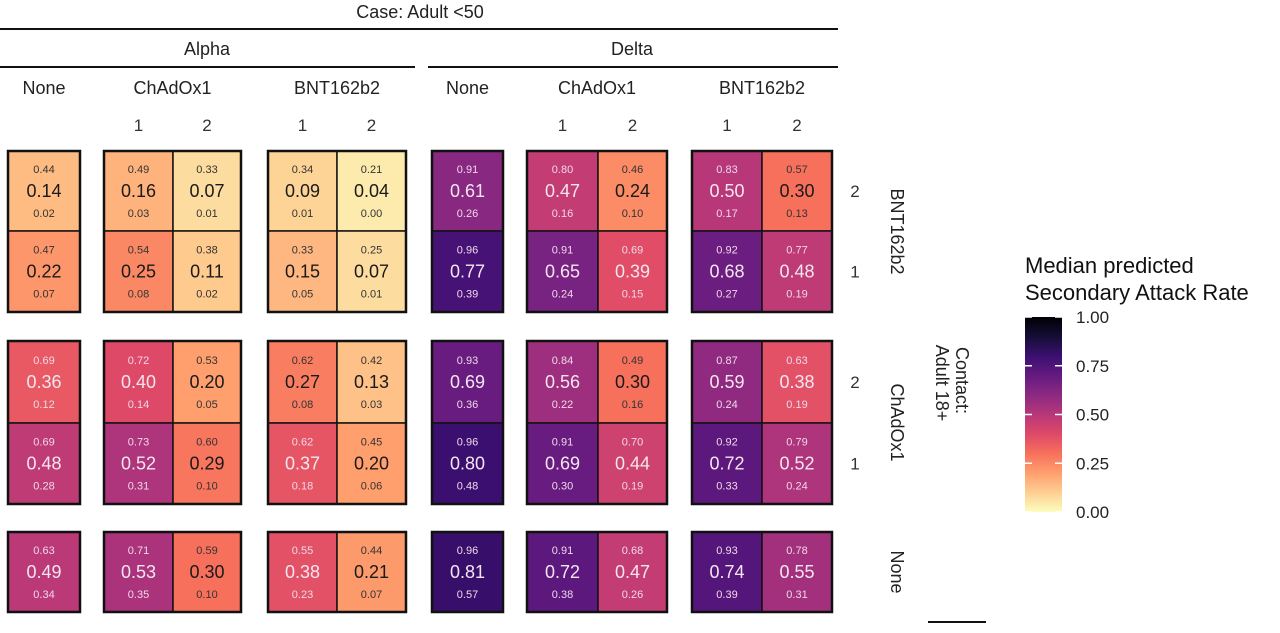 Image resolution: width=1280 pixels, height=633 pixels. Describe the element at coordinates (371, 214) in the screenshot. I see `cell-lower-value: 0.00` at that location.